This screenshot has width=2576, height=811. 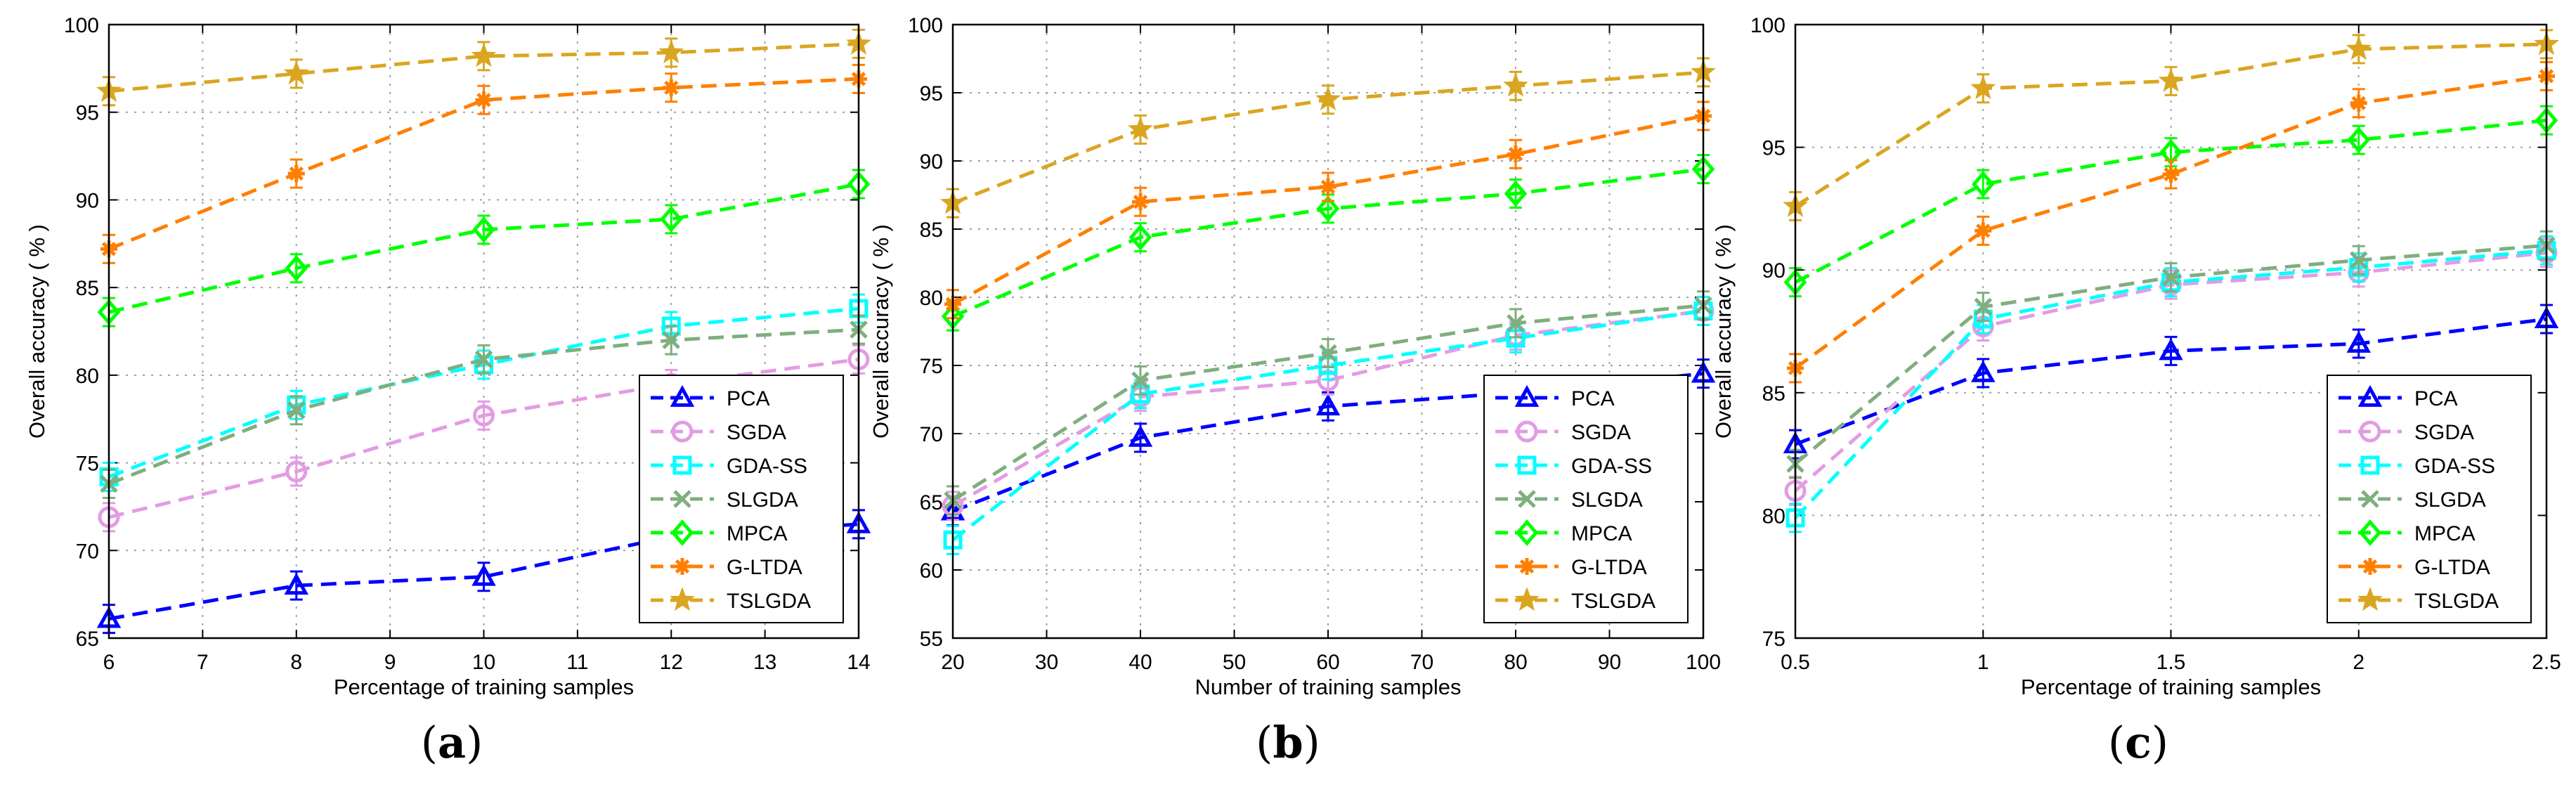 I want to click on x-tick-label: 90, so click(x=1609, y=662).